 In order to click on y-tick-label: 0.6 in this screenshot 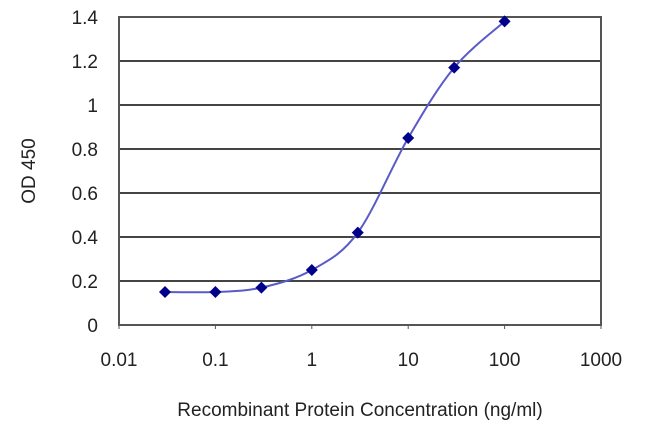, I will do `click(85, 194)`.